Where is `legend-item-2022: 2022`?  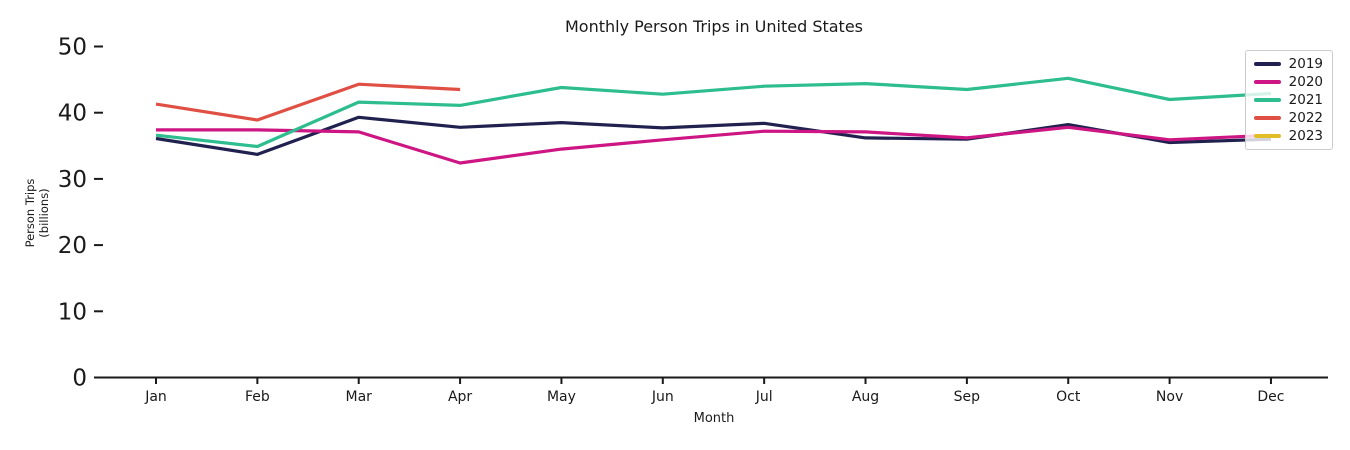 legend-item-2022: 2022 is located at coordinates (1288, 118).